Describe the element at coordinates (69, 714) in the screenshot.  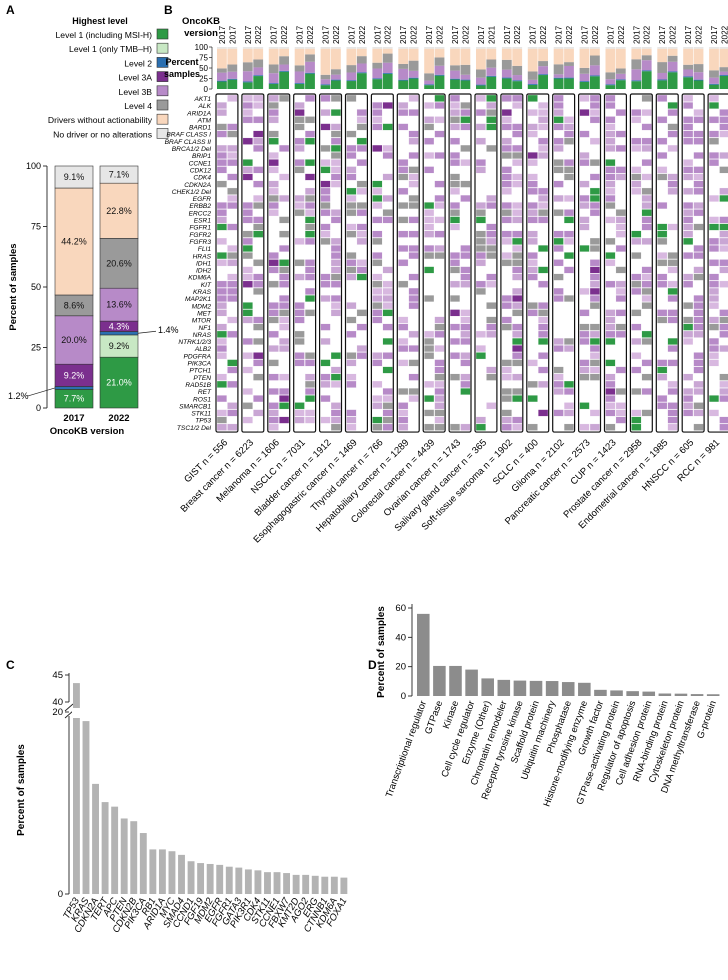
I see `axis-break` at that location.